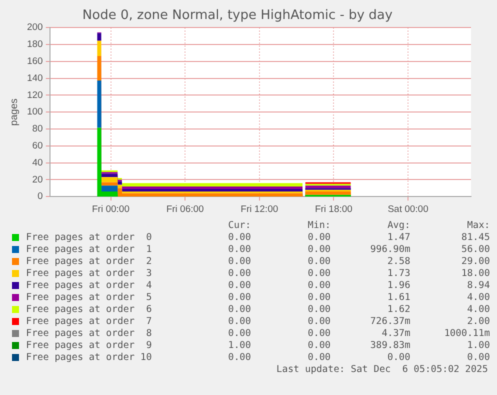 Image resolution: width=497 pixels, height=395 pixels. Describe the element at coordinates (389, 346) in the screenshot. I see `text: 389.83m` at that location.